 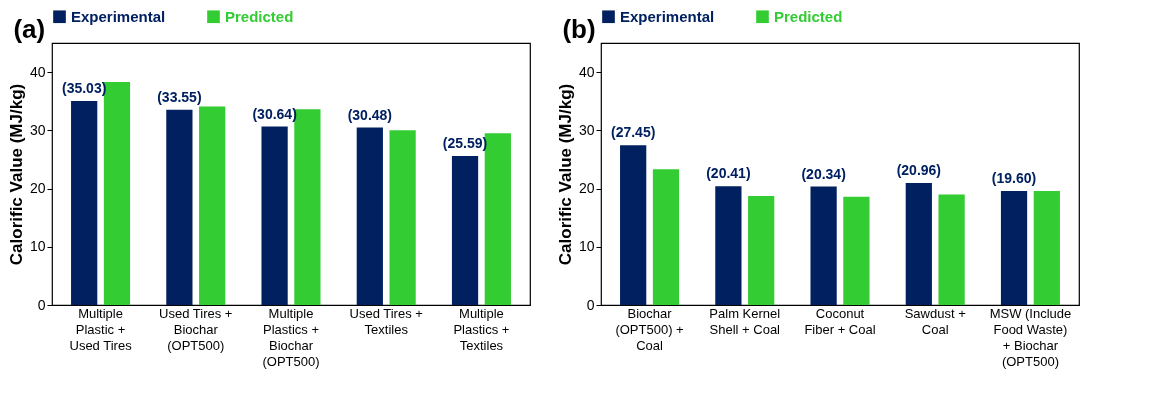 I want to click on x-tick-label: Coconut Fiber + Coal, so click(x=840, y=321).